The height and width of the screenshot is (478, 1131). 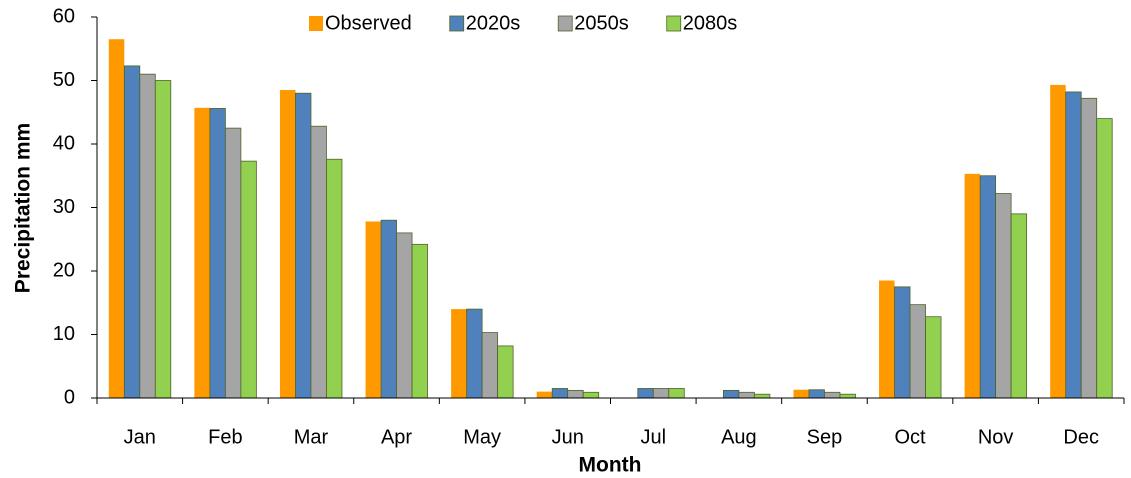 I want to click on legend-label: 2080s, so click(x=710, y=23).